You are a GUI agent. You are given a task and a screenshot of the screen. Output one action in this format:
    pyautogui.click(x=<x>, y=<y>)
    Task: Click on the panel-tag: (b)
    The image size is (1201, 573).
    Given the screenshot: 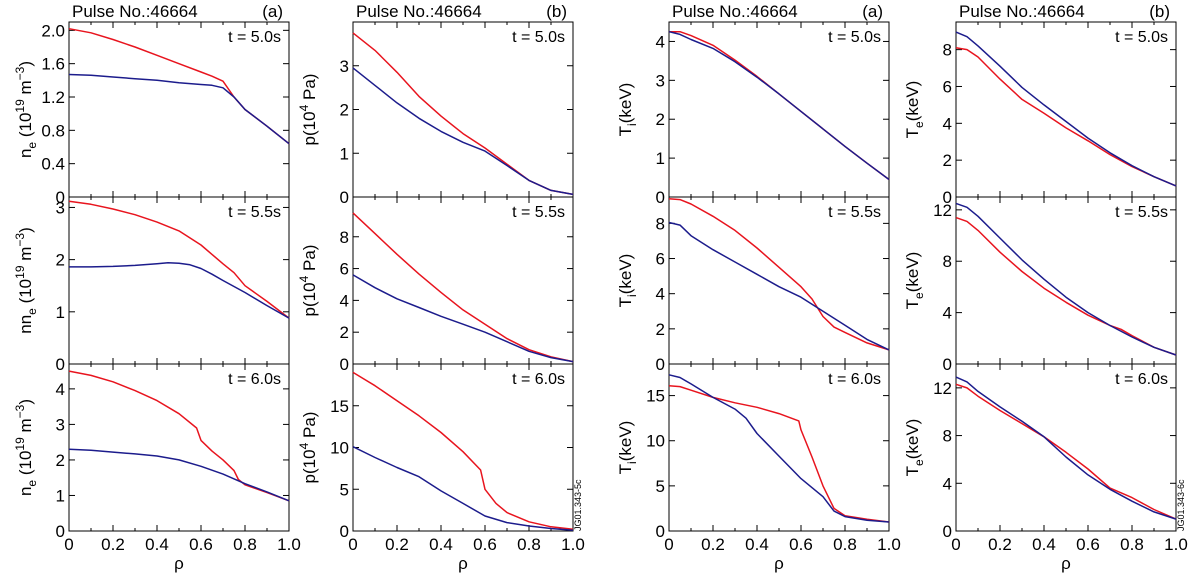 What is the action you would take?
    pyautogui.click(x=556, y=11)
    